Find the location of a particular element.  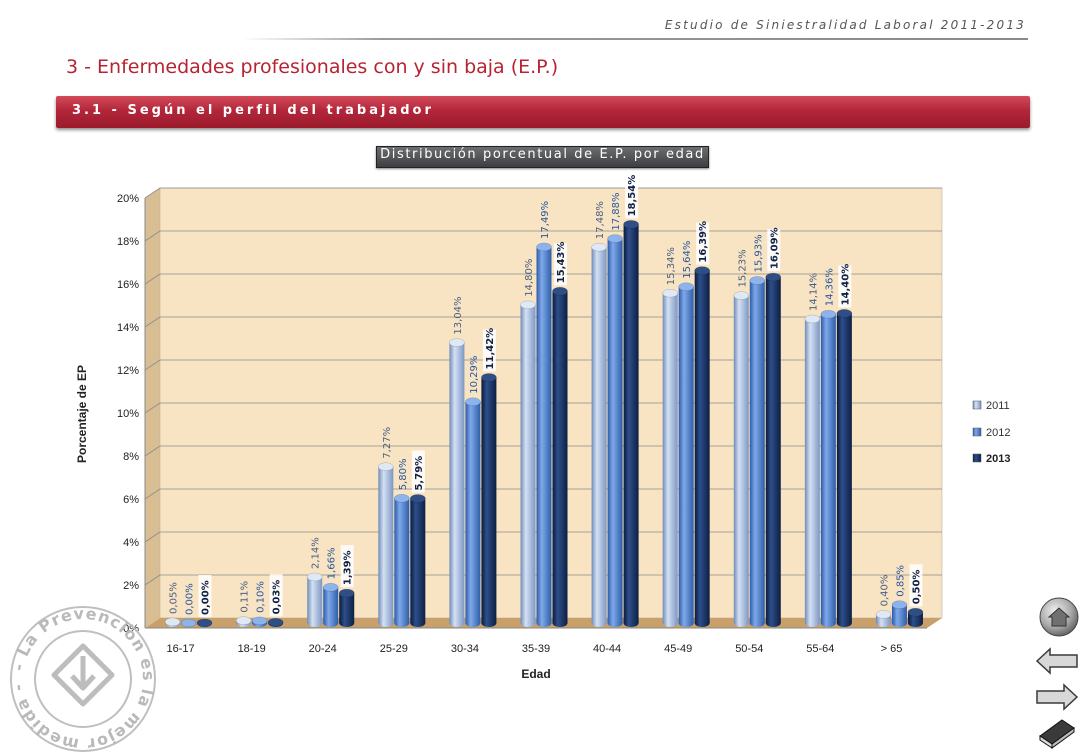

data-label: 15,43% is located at coordinates (561, 263).